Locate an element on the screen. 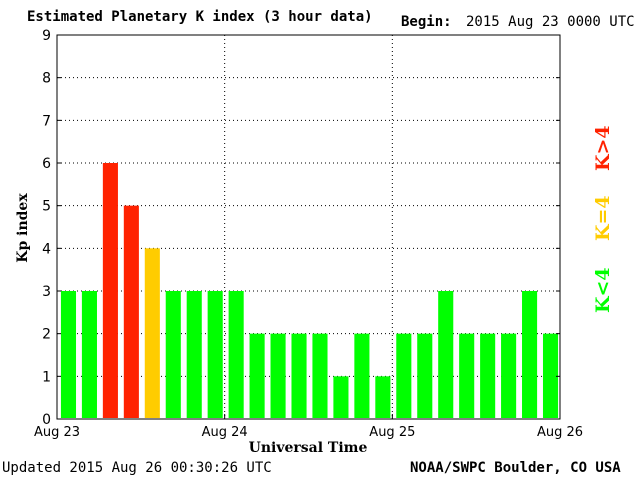  x-axis-label: Universal Time is located at coordinates (308, 448).